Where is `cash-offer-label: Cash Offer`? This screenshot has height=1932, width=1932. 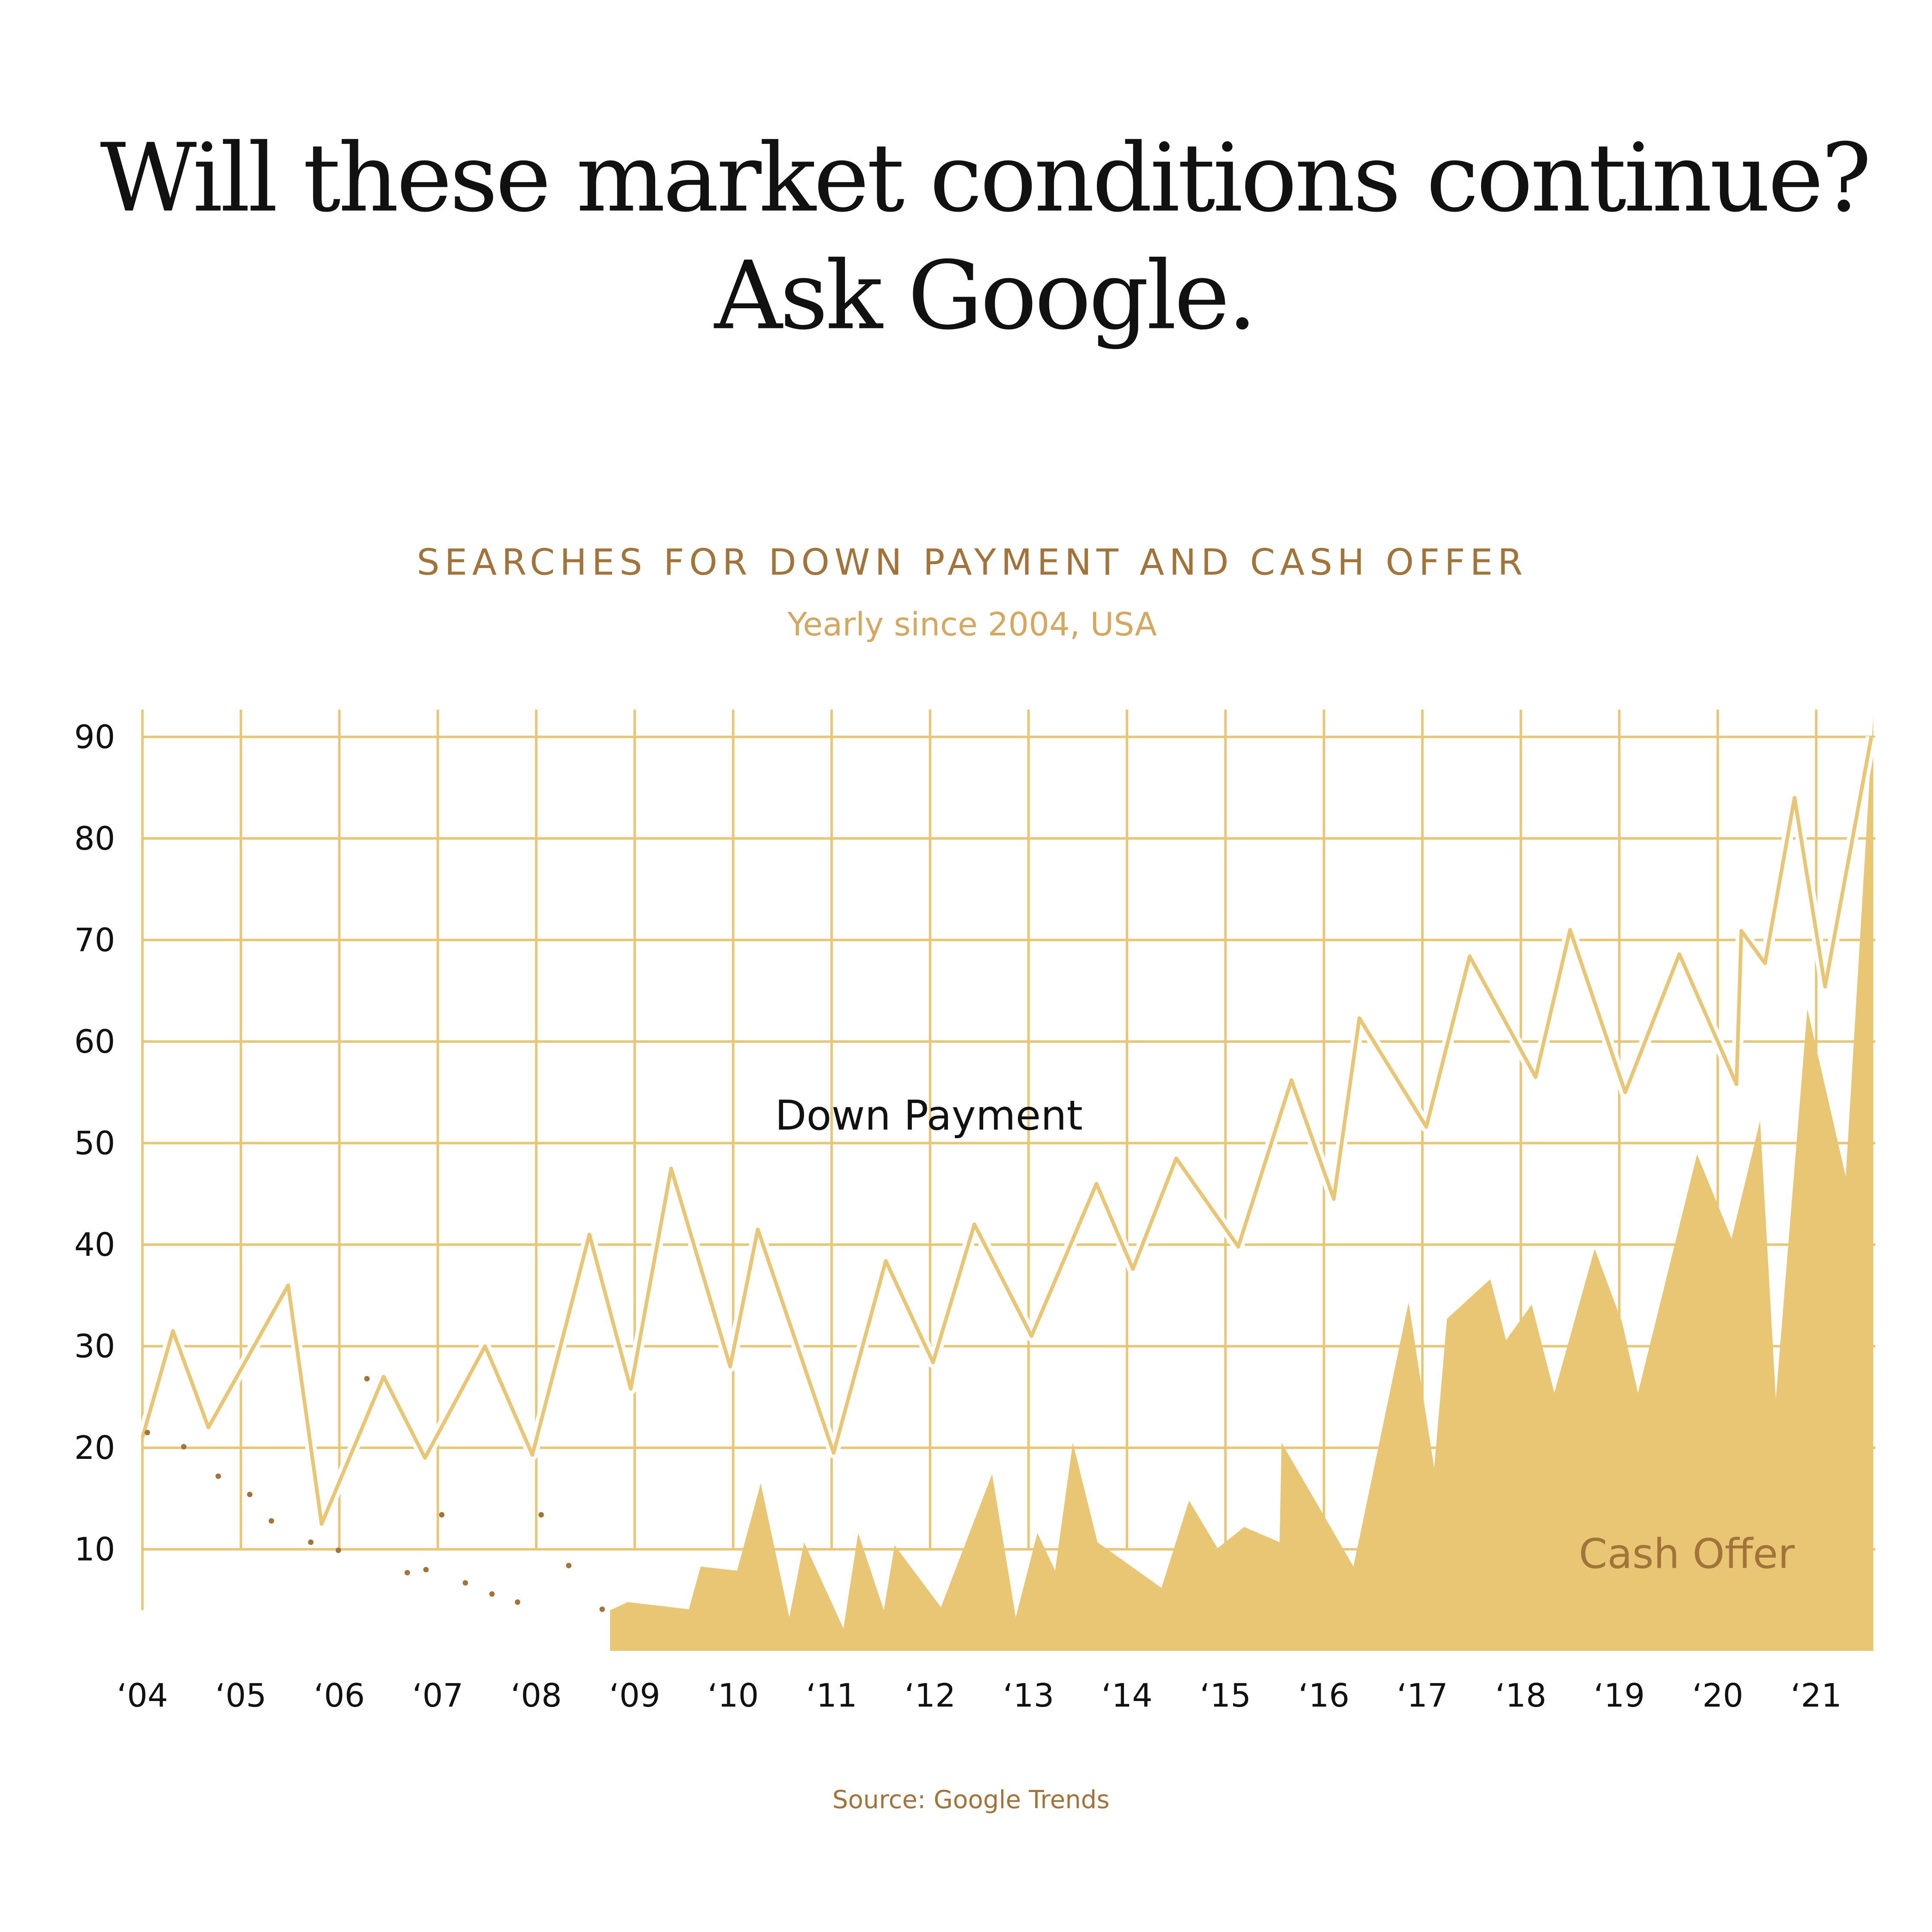 cash-offer-label: Cash Offer is located at coordinates (1687, 1554).